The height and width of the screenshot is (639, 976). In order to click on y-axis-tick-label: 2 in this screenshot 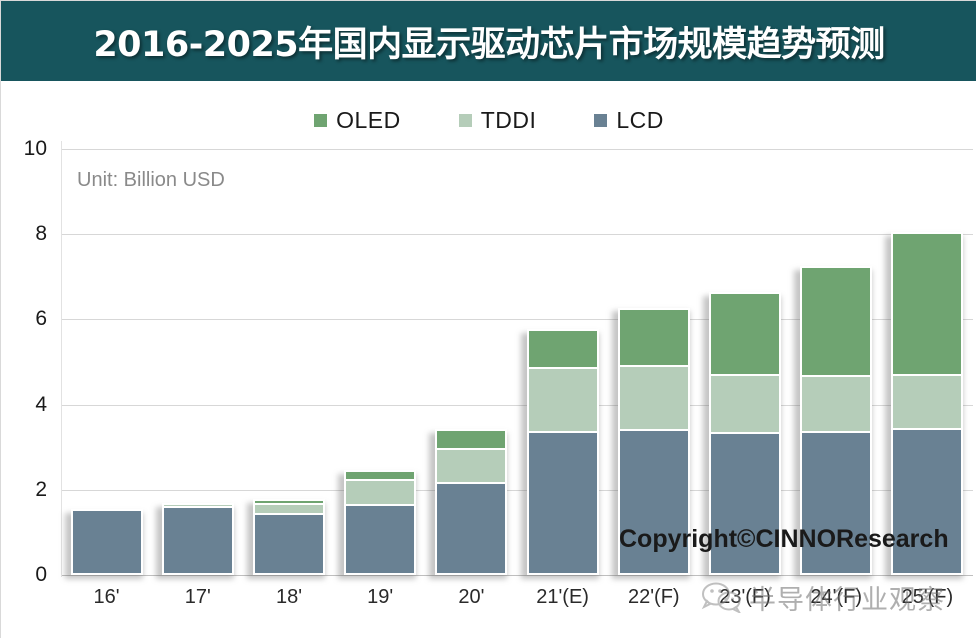, I will do `click(41, 489)`.